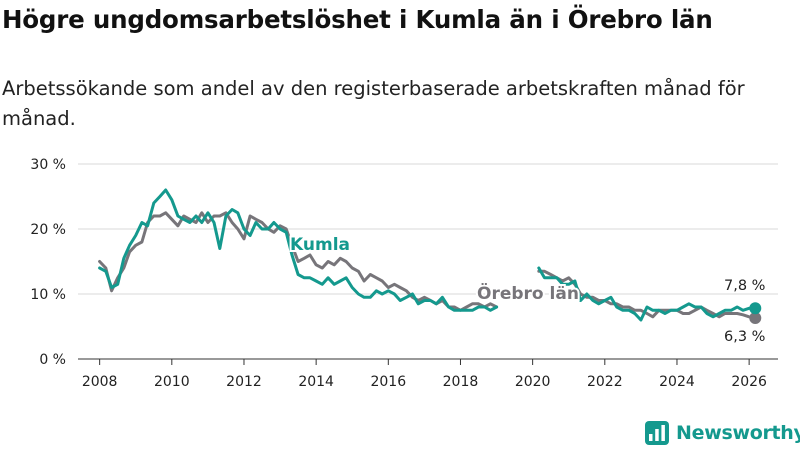 The height and width of the screenshot is (450, 800). I want to click on newsworthy-logo: Newsworthy, so click(722, 433).